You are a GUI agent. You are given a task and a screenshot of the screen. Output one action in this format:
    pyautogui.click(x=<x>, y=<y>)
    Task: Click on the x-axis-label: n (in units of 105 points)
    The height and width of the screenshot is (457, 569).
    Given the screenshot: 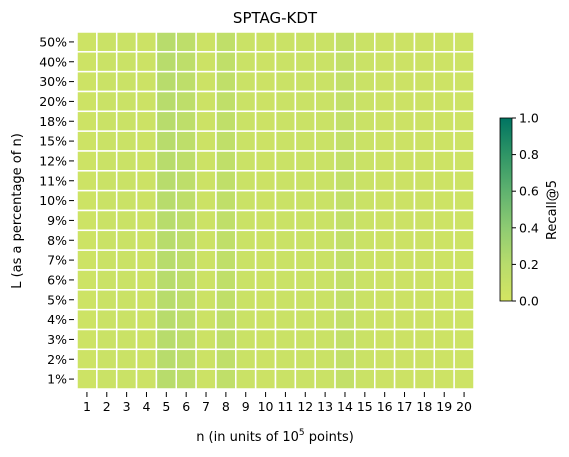 What is the action you would take?
    pyautogui.click(x=275, y=436)
    